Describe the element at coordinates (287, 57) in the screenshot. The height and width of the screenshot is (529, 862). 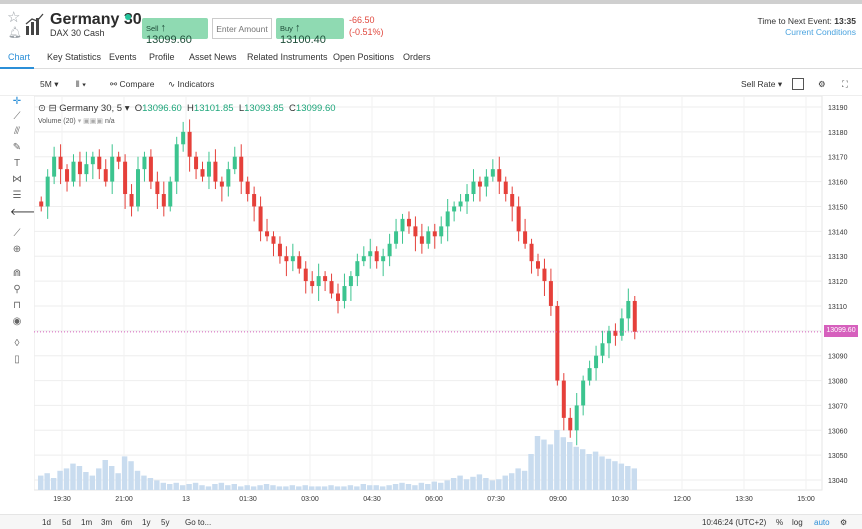
I see `tab-related-instruments: Related Instruments` at that location.